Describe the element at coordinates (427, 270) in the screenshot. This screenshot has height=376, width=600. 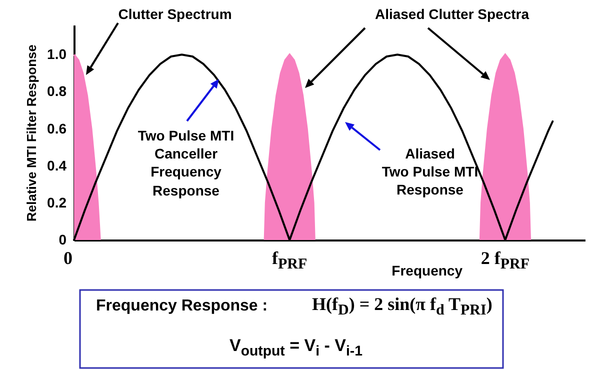
I see `x-axis-title: Frequency` at that location.